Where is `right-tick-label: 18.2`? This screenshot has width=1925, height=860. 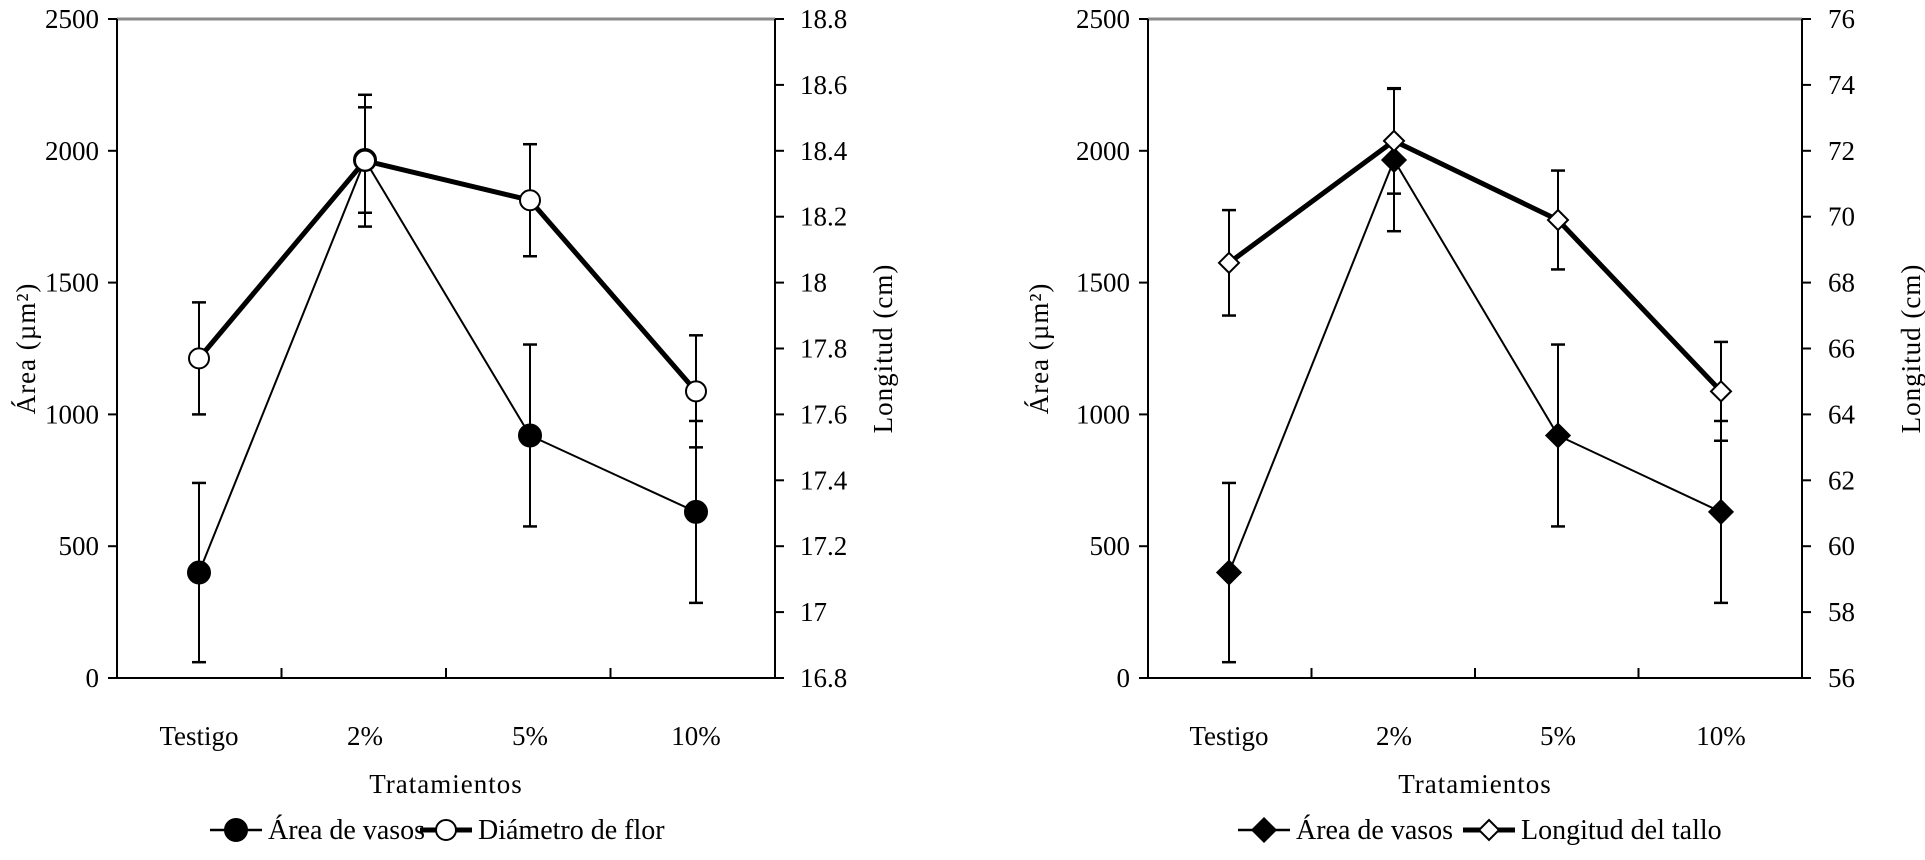 right-tick-label: 18.2 is located at coordinates (823, 217).